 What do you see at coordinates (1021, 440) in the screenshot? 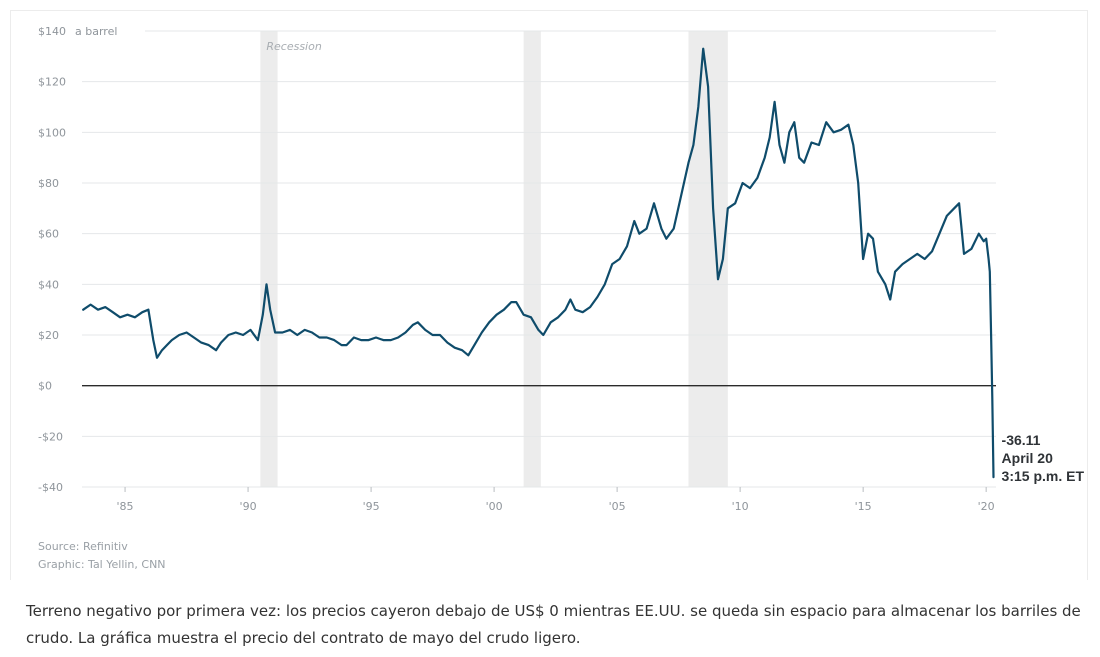
I see `annotation-line: -36.11` at bounding box center [1021, 440].